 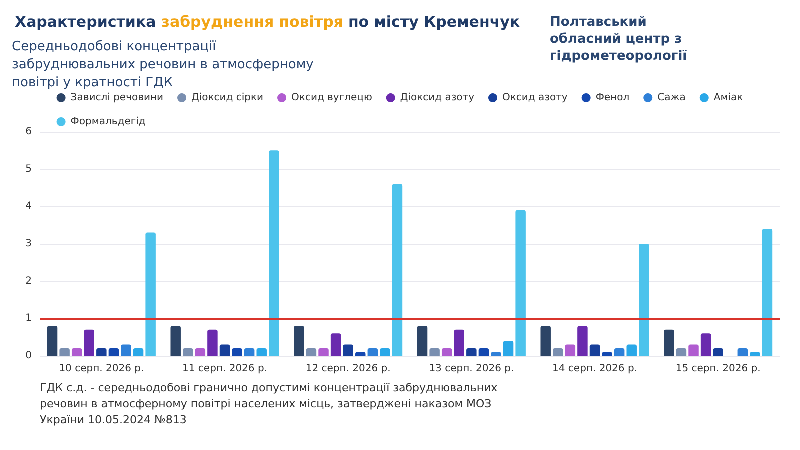 What do you see at coordinates (267, 22) in the screenshot?
I see `chart-title: Характеристика забруднення повітря по місту Кременчук` at bounding box center [267, 22].